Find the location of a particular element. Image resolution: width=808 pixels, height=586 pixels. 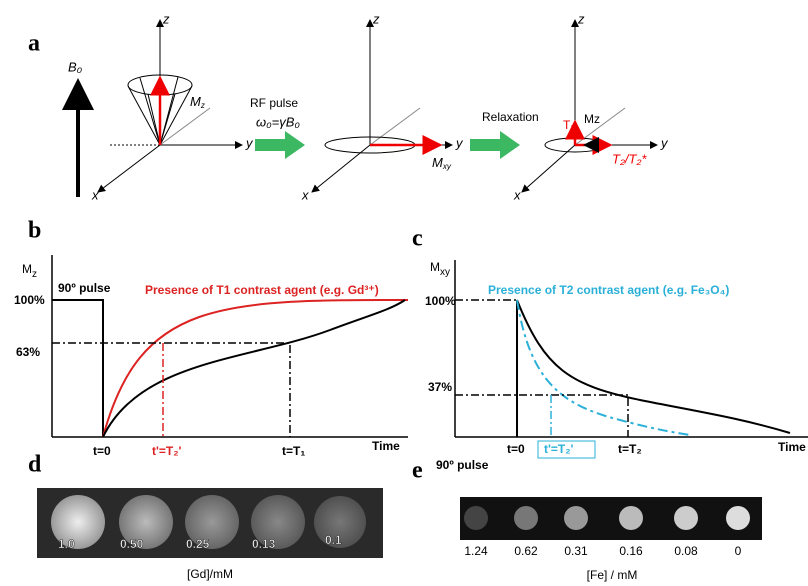

mxy-label: Mxy is located at coordinates (442, 163).